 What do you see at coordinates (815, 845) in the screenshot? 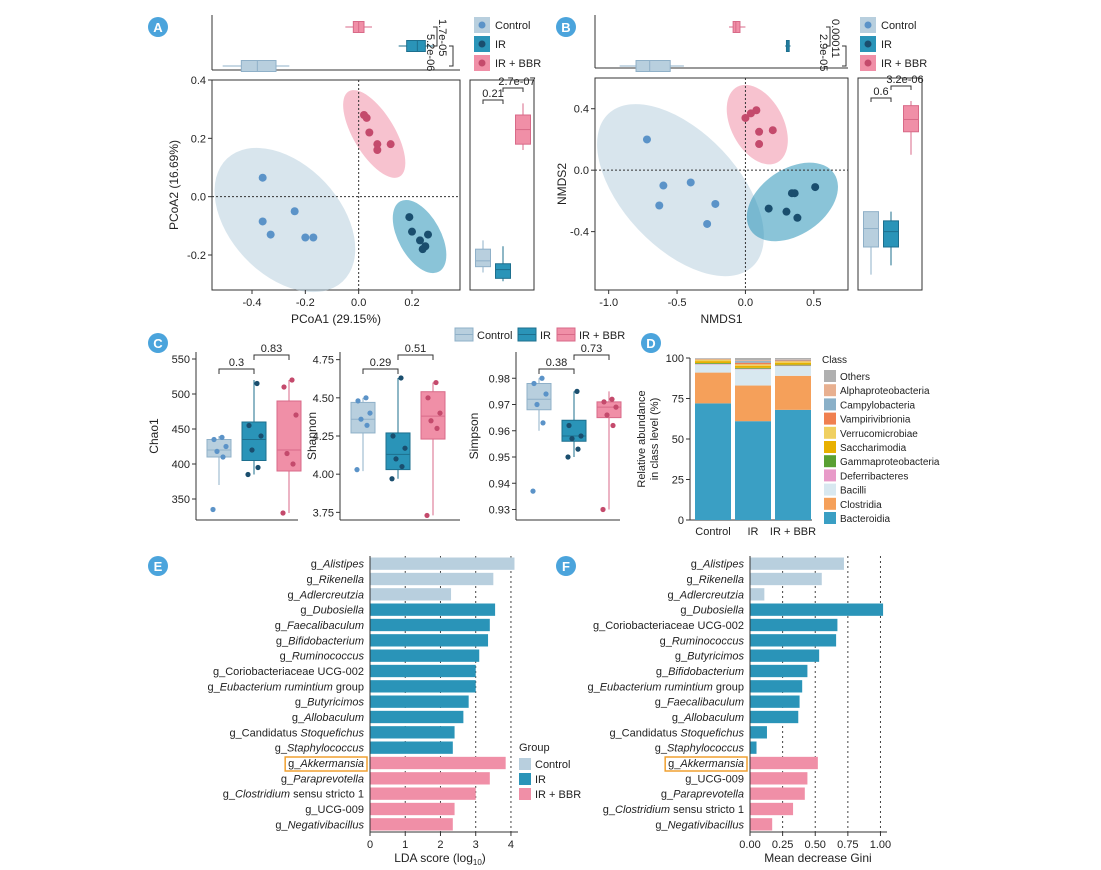
I see `f-xtick-label: 0.50` at bounding box center [815, 845].